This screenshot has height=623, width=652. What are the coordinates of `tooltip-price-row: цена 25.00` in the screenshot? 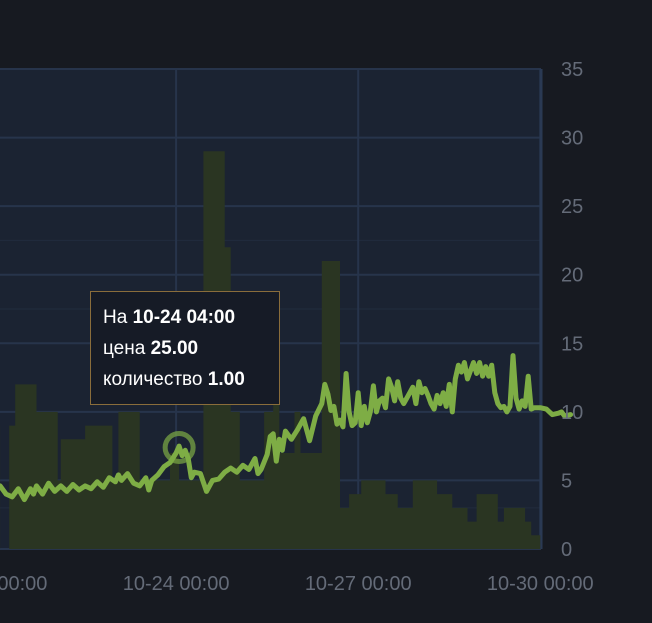 It's located at (191, 348).